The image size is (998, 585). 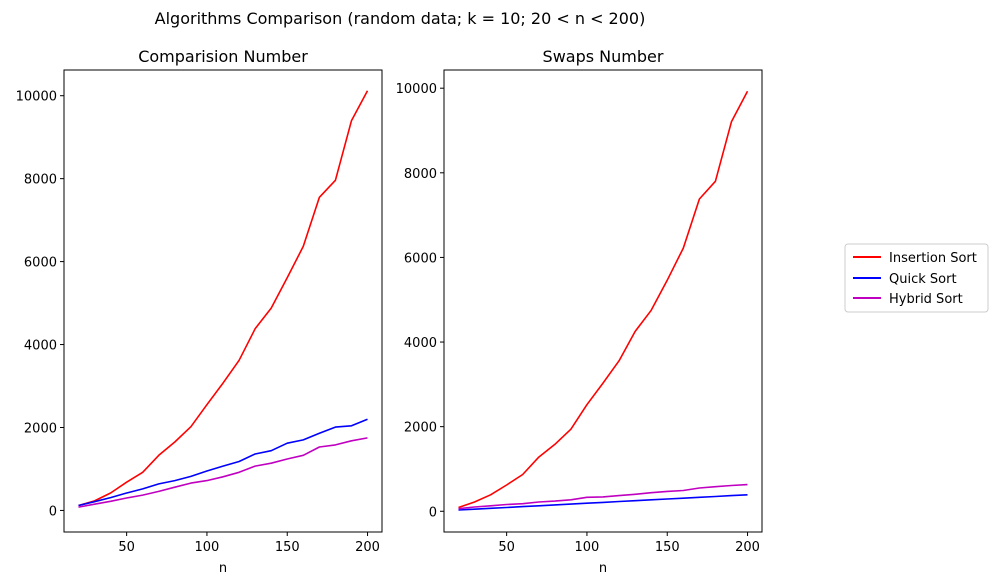 I want to click on legend-label-hybrid: Hybrid Sort, so click(x=926, y=299).